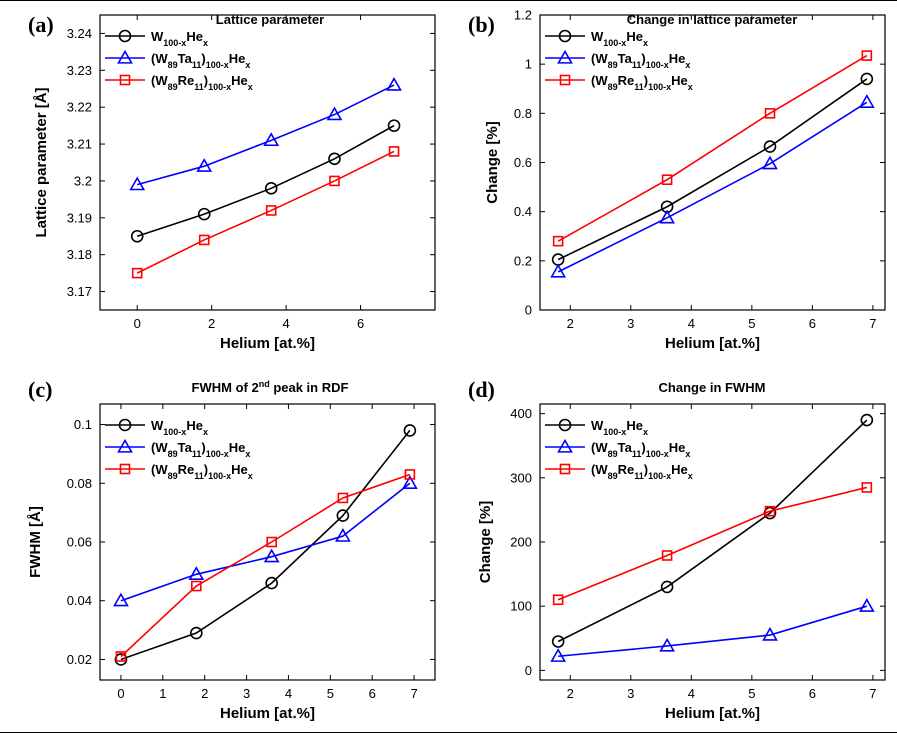 Image resolution: width=897 pixels, height=733 pixels. What do you see at coordinates (162, 693) in the screenshot?
I see `x-tick-label: 1` at bounding box center [162, 693].